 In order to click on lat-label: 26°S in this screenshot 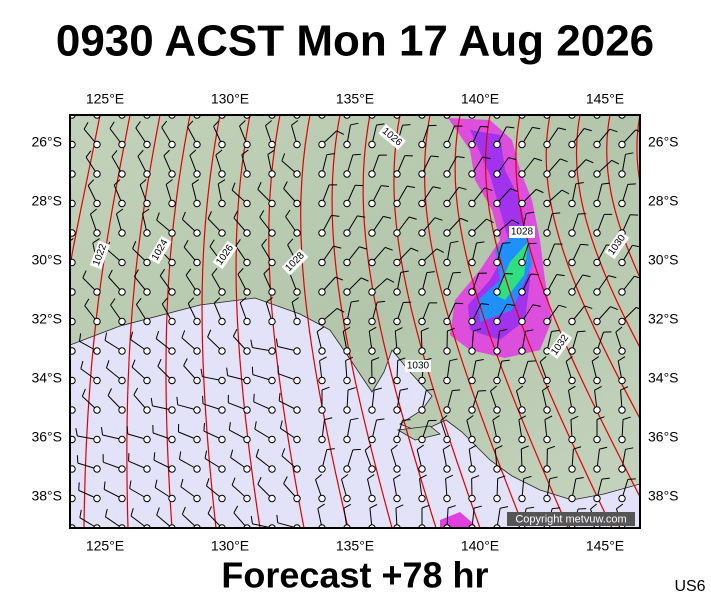, I will do `click(46, 142)`.